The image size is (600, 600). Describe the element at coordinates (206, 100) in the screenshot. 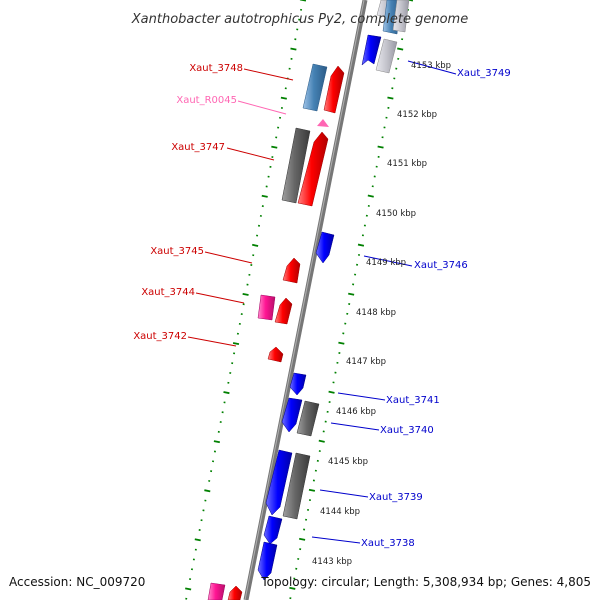

I see `label-xaut-r0045: Xaut_R0045` at that location.